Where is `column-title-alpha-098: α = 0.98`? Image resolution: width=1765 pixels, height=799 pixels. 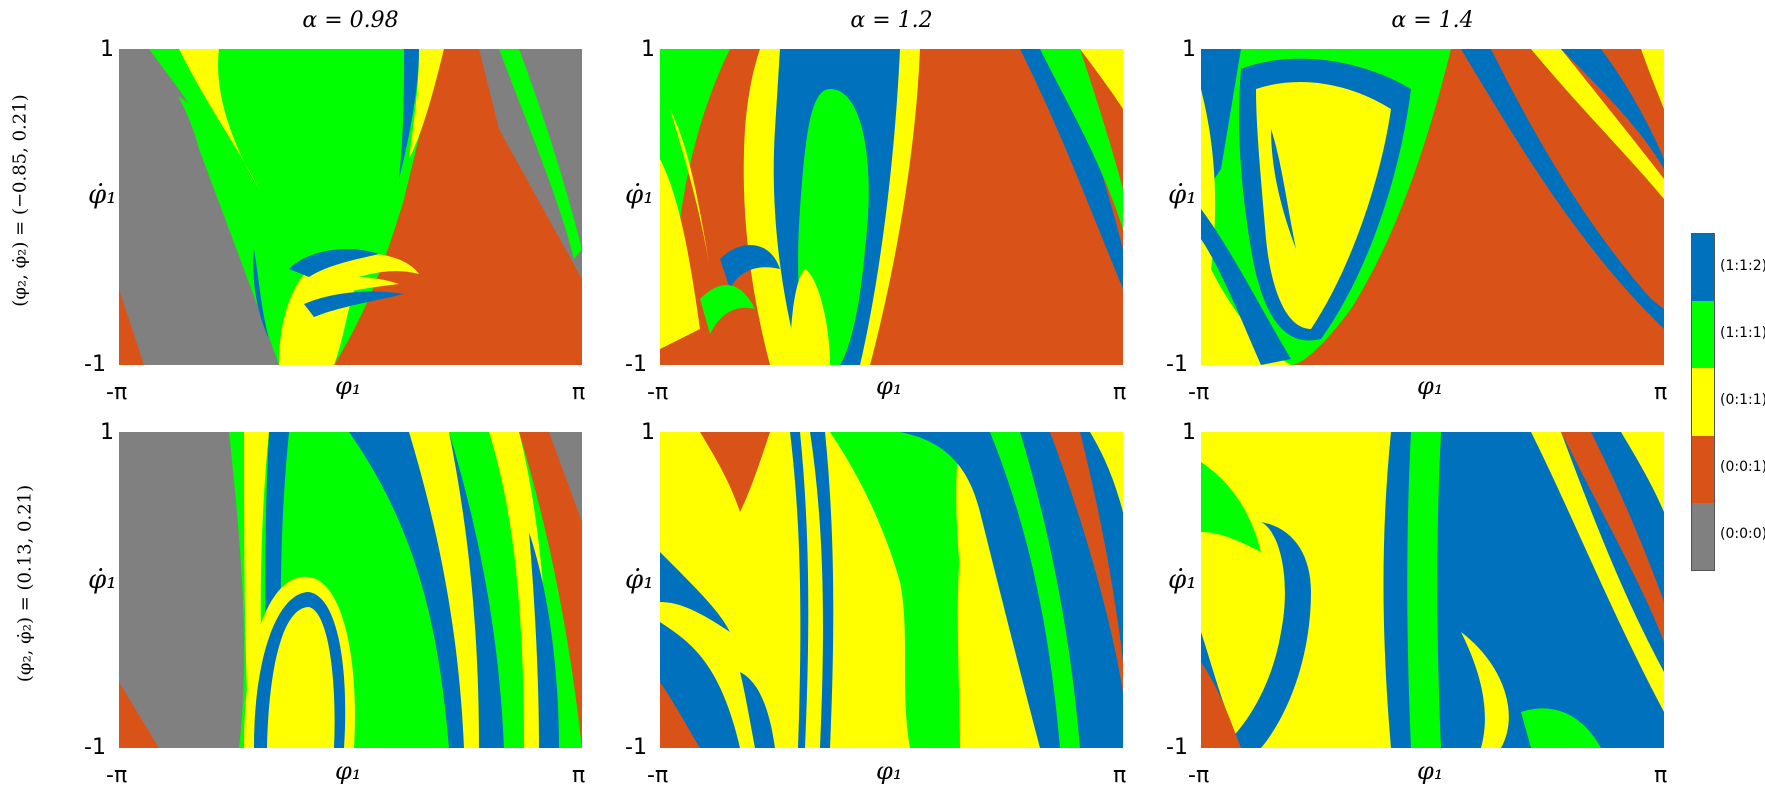
column-title-alpha-098: α = 0.98 is located at coordinates (350, 20).